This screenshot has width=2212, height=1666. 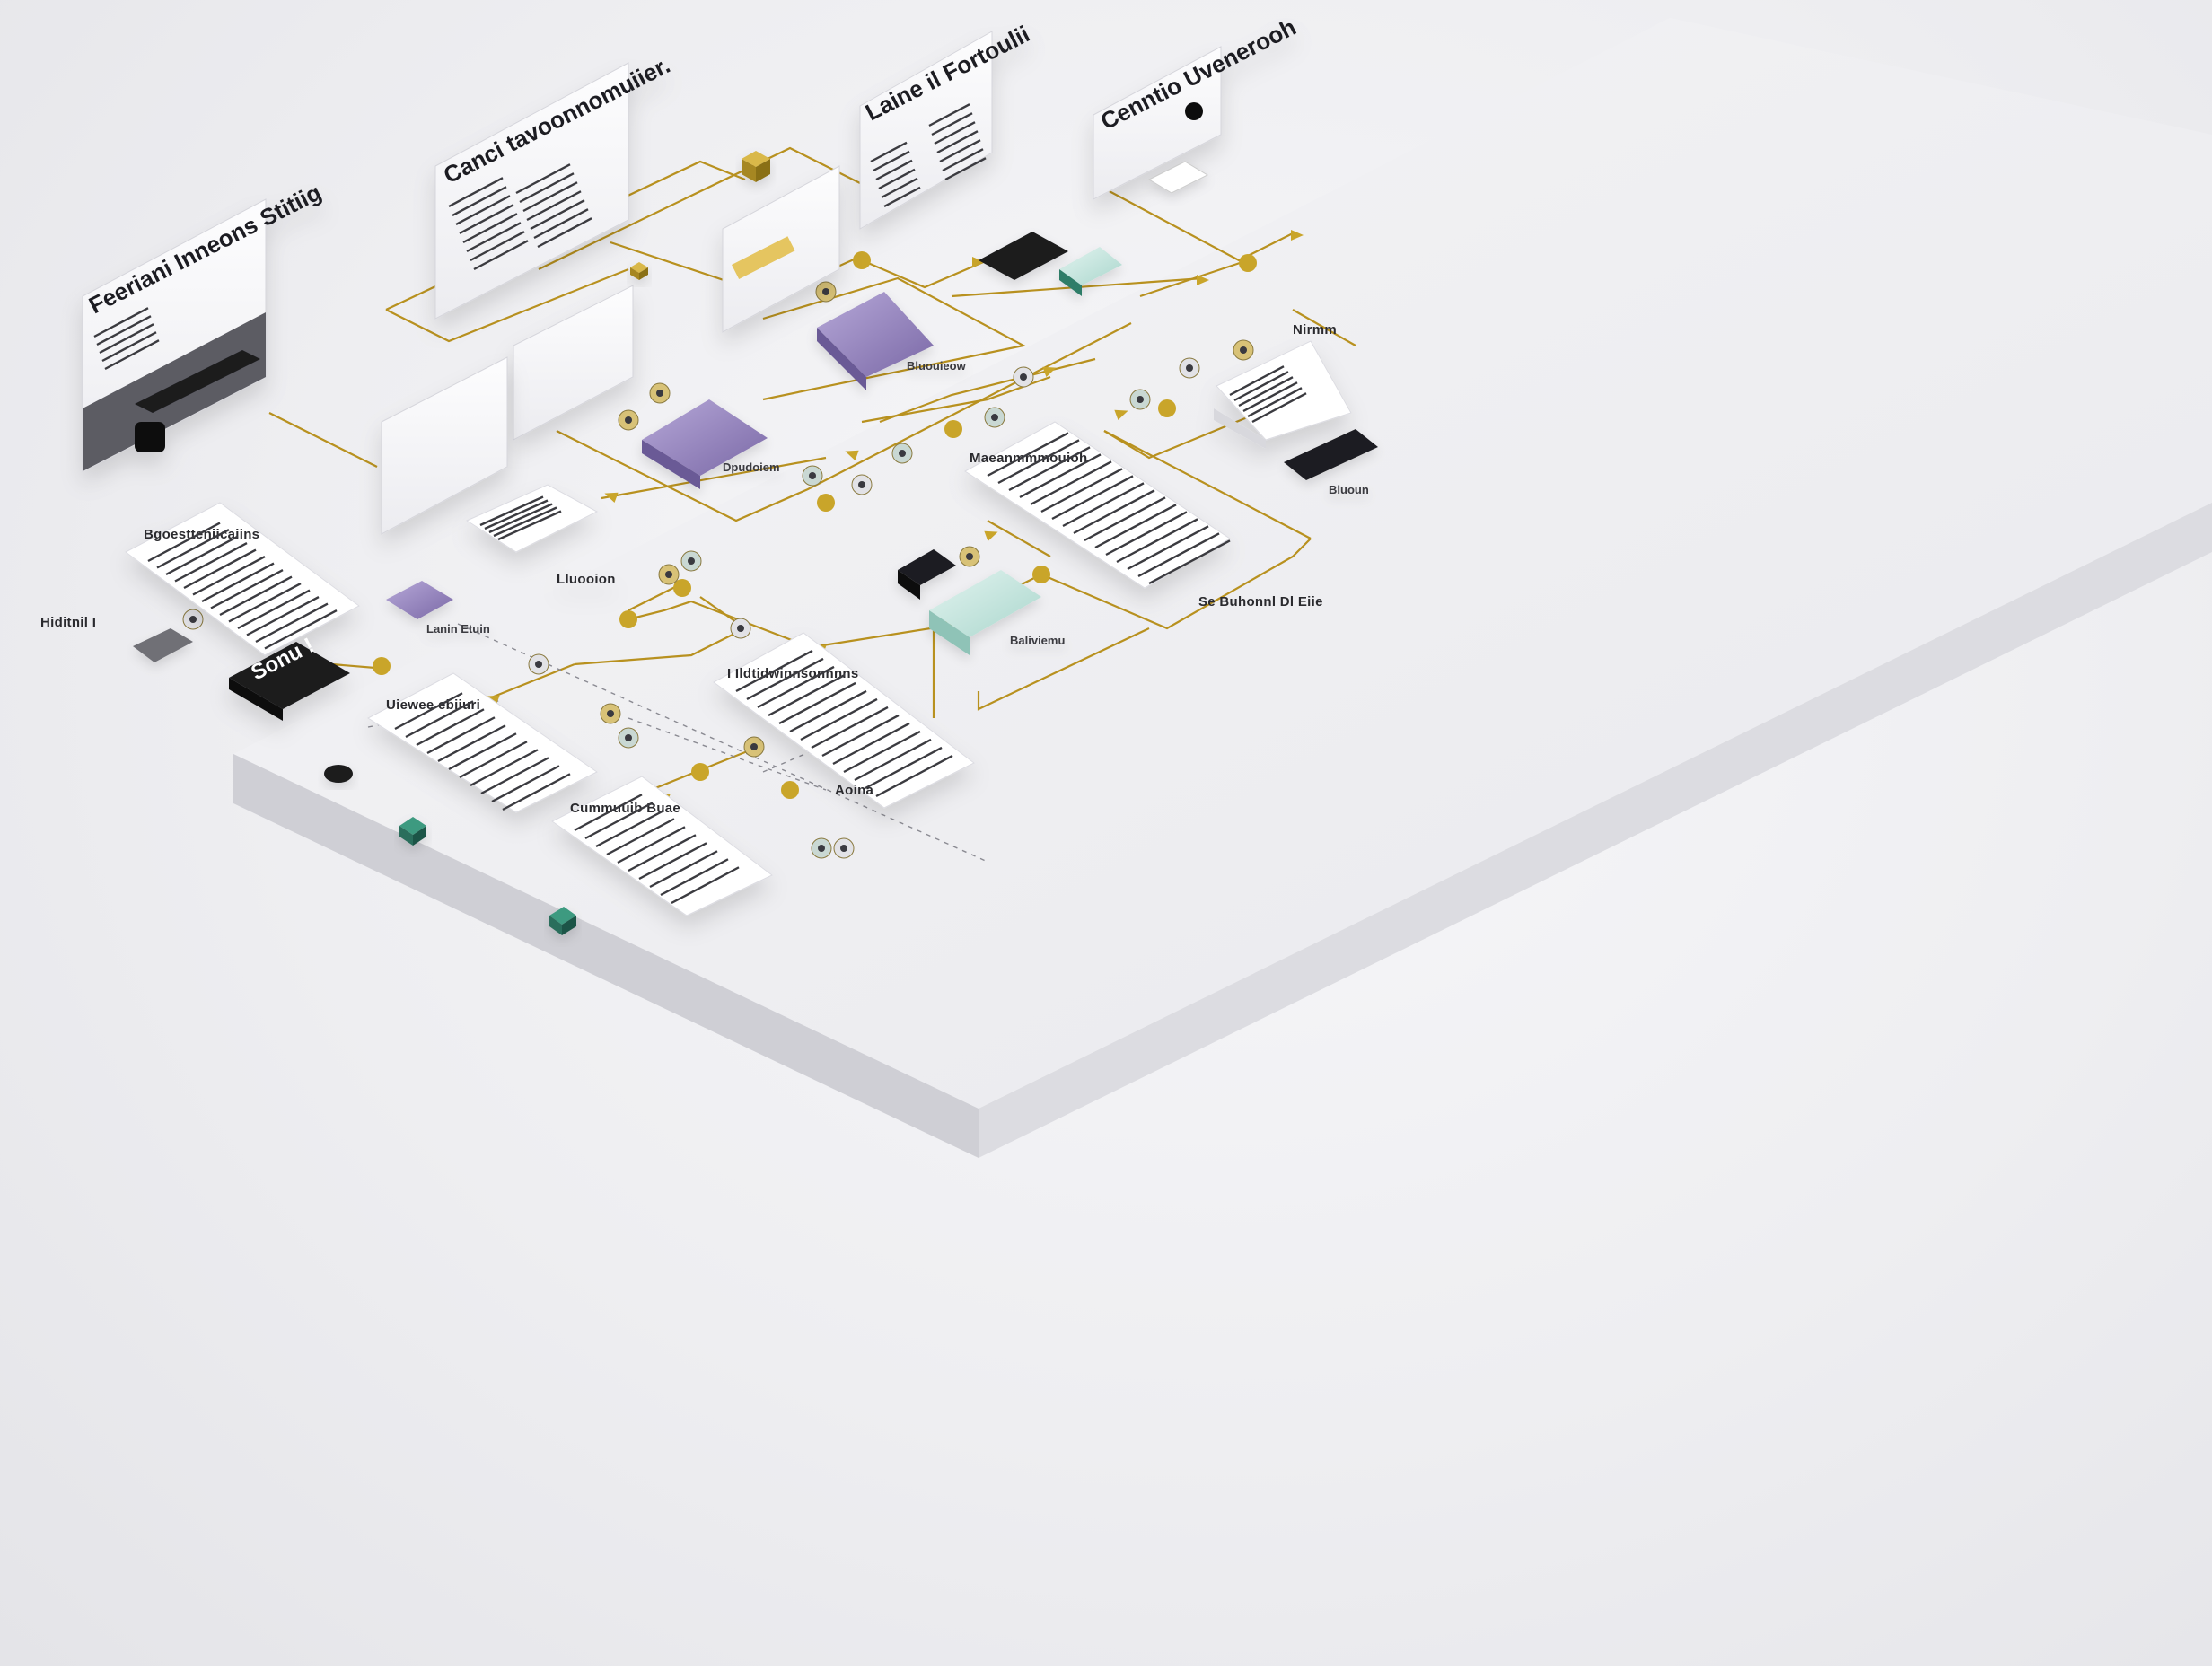 What do you see at coordinates (751, 467) in the screenshot?
I see `tag: Dpudoiem` at bounding box center [751, 467].